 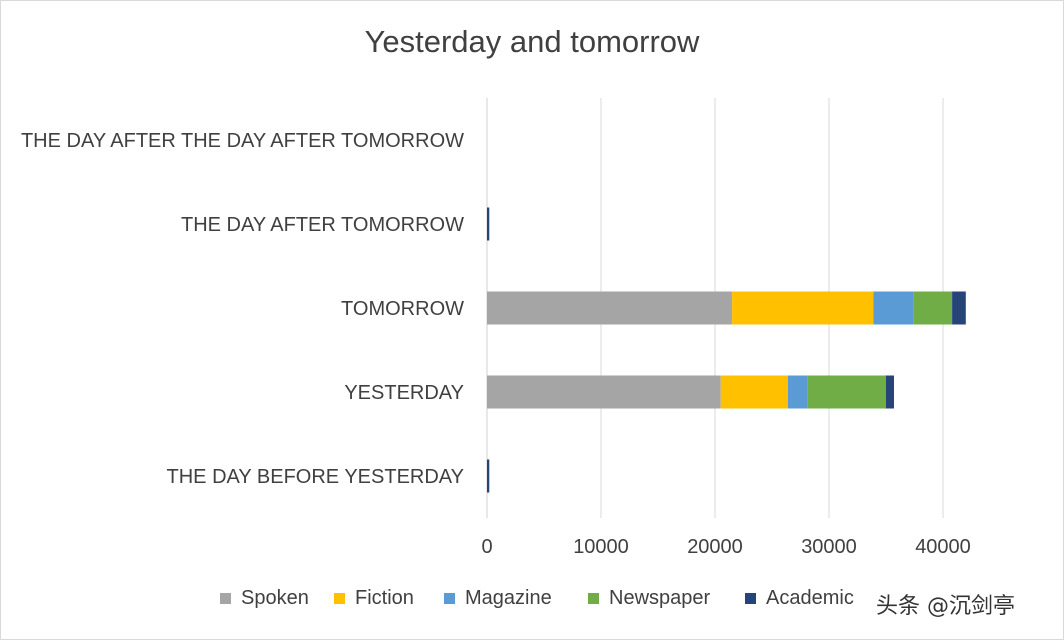 I want to click on legend-item-magazine: Magazine, so click(x=498, y=598).